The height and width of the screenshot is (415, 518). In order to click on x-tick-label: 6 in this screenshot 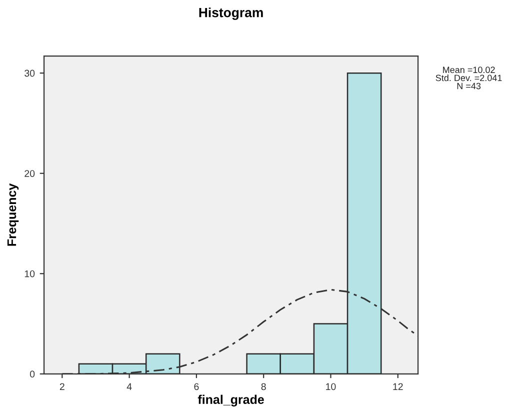, I will do `click(196, 386)`.